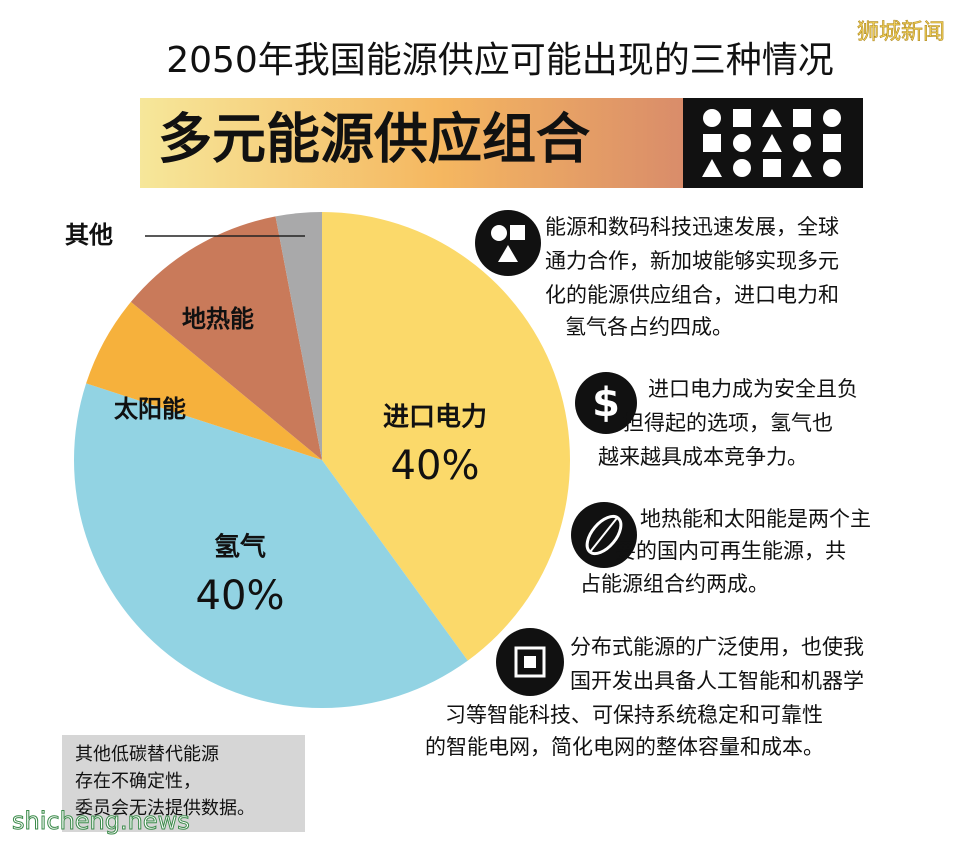 The width and height of the screenshot is (961, 846). Describe the element at coordinates (101, 821) in the screenshot. I see `watermark: shicheng.news` at that location.